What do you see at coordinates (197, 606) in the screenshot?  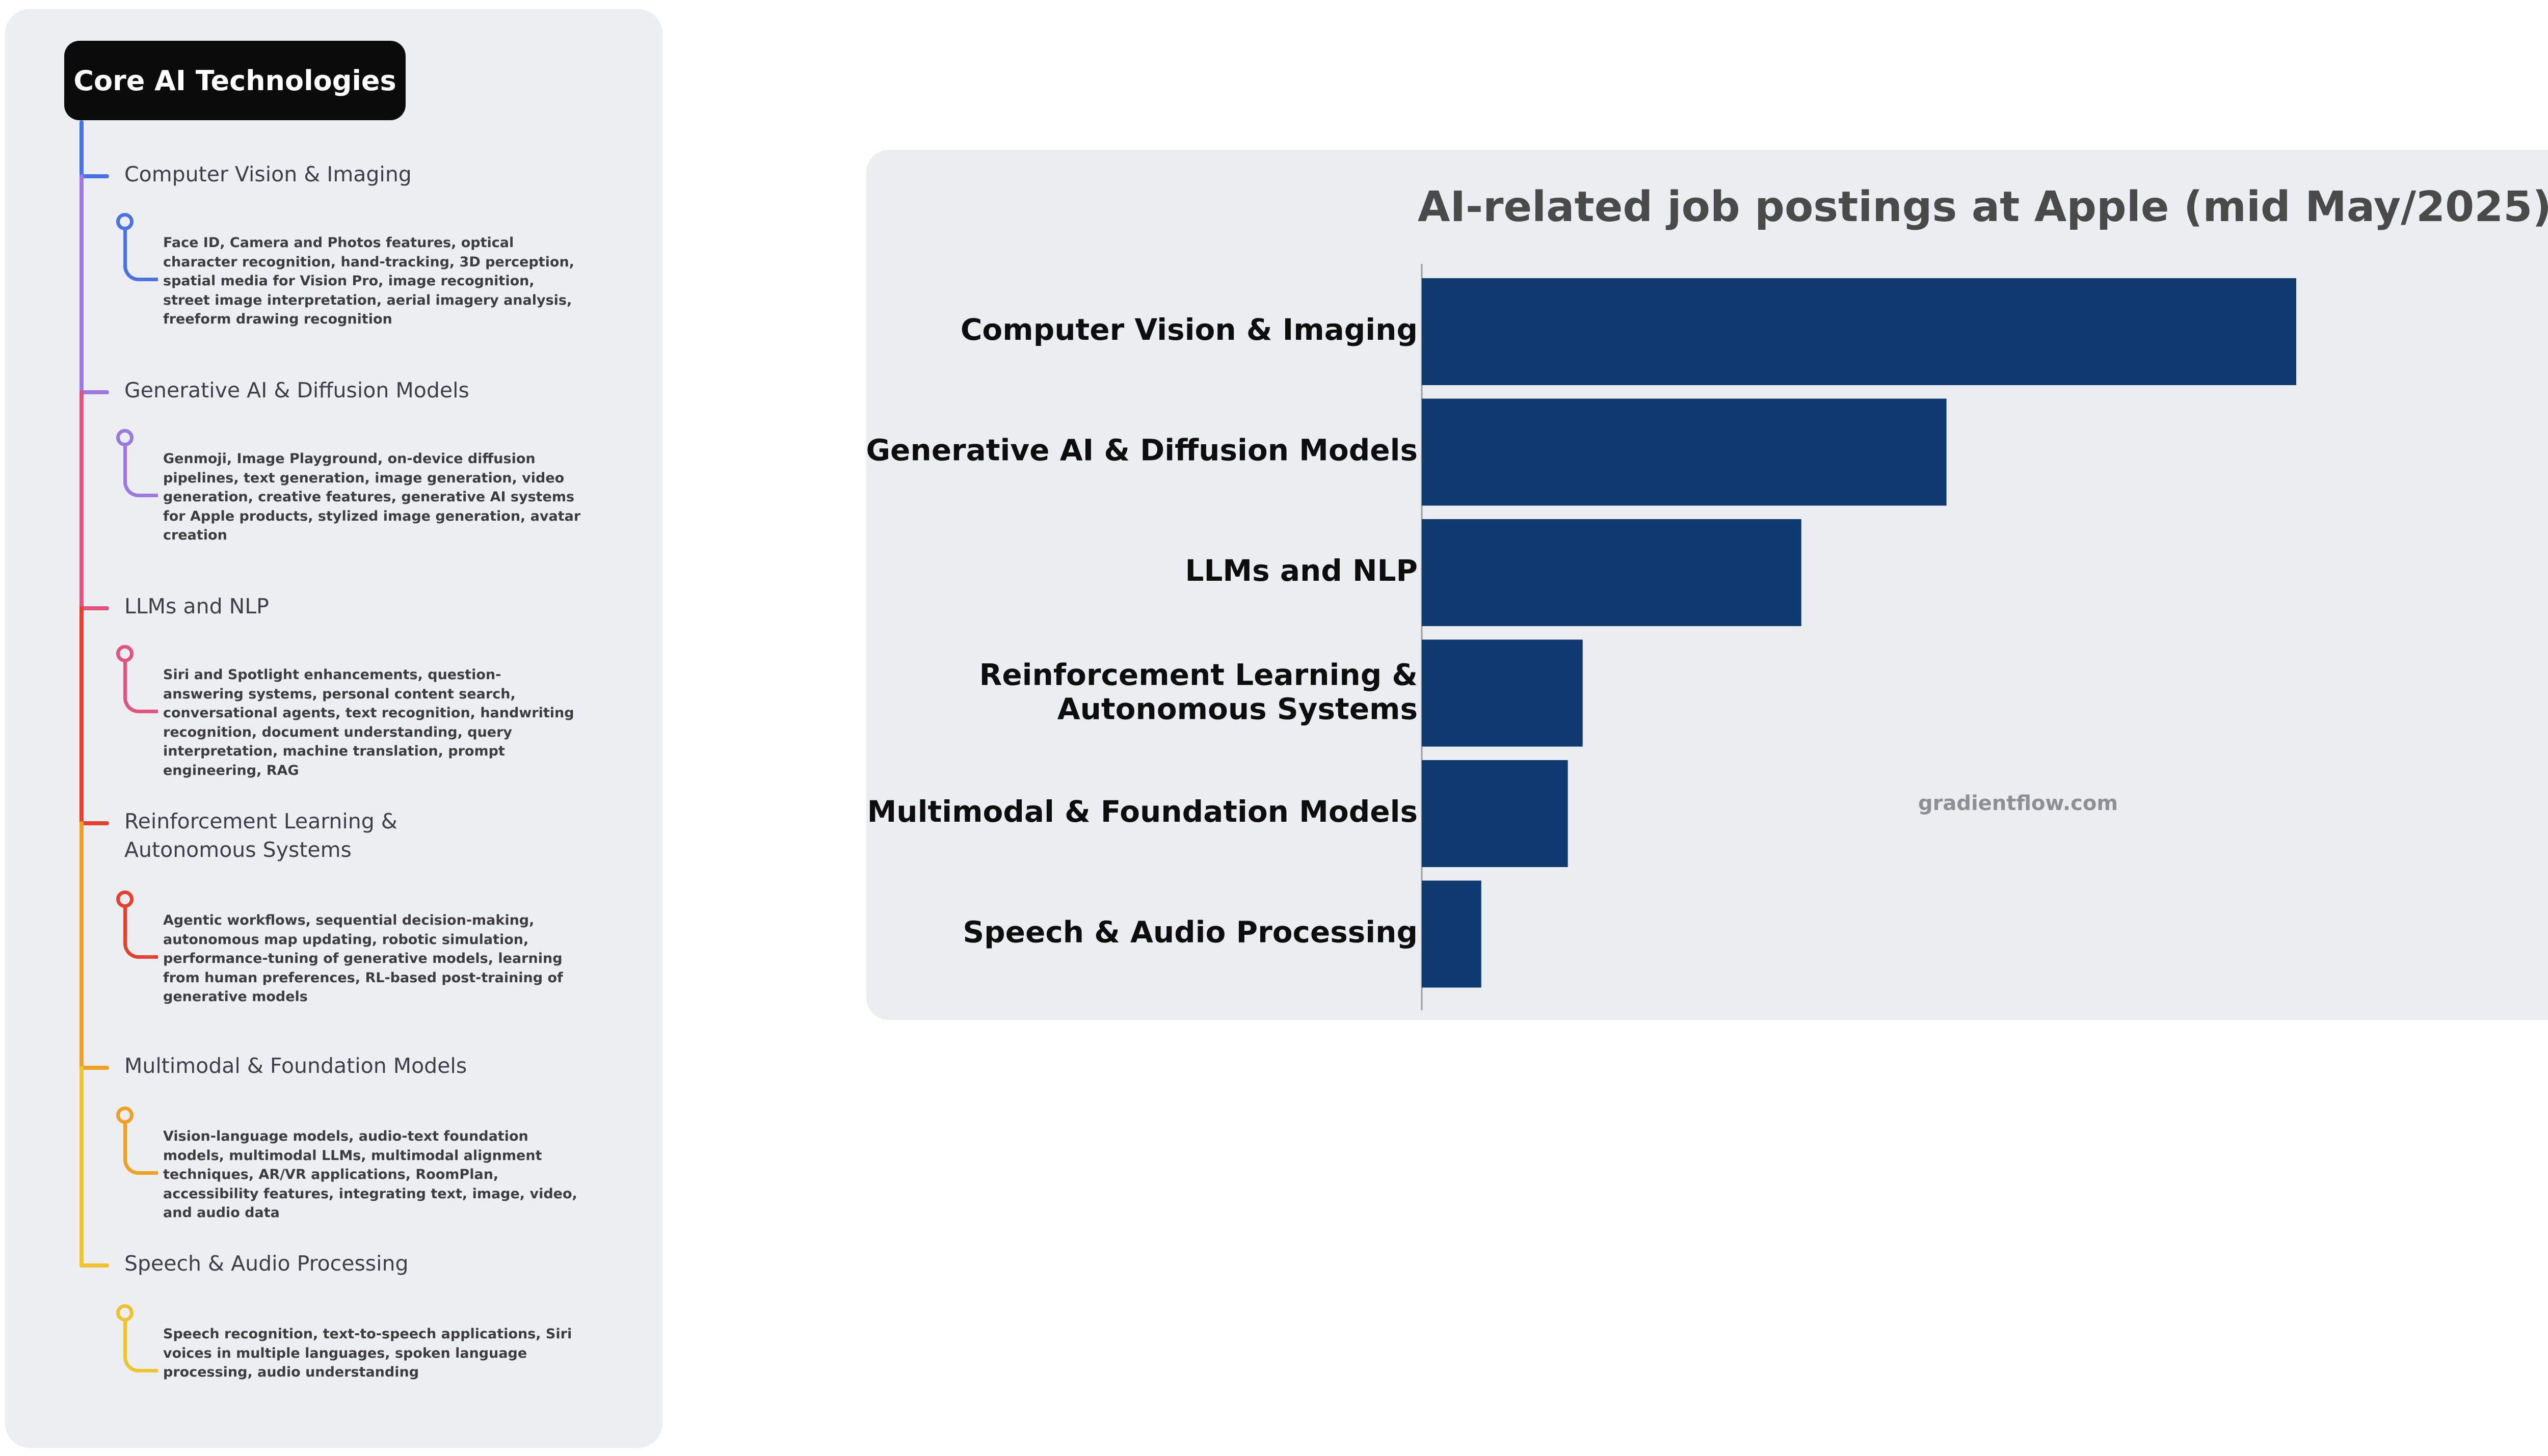 I see `mindmap-branch-label: LLMs and NLP` at bounding box center [197, 606].